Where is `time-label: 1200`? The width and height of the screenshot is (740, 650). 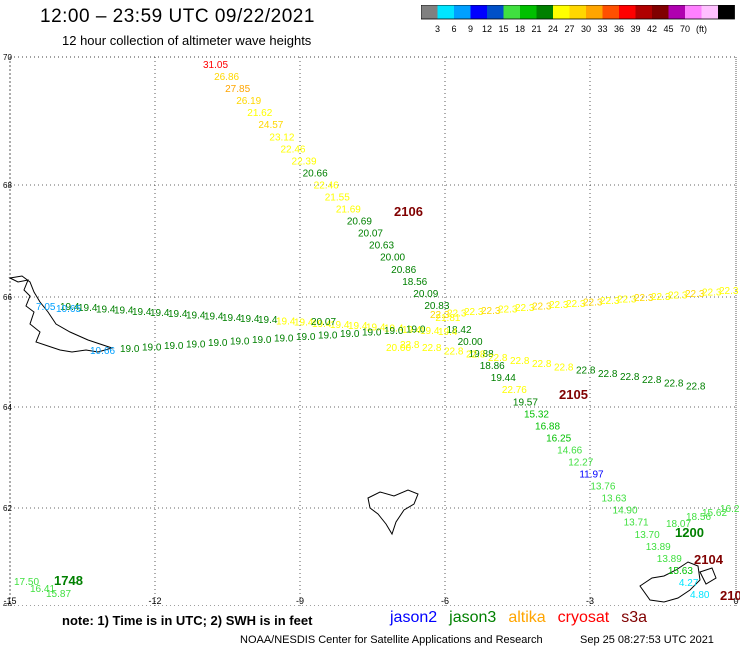 time-label: 1200 is located at coordinates (689, 532).